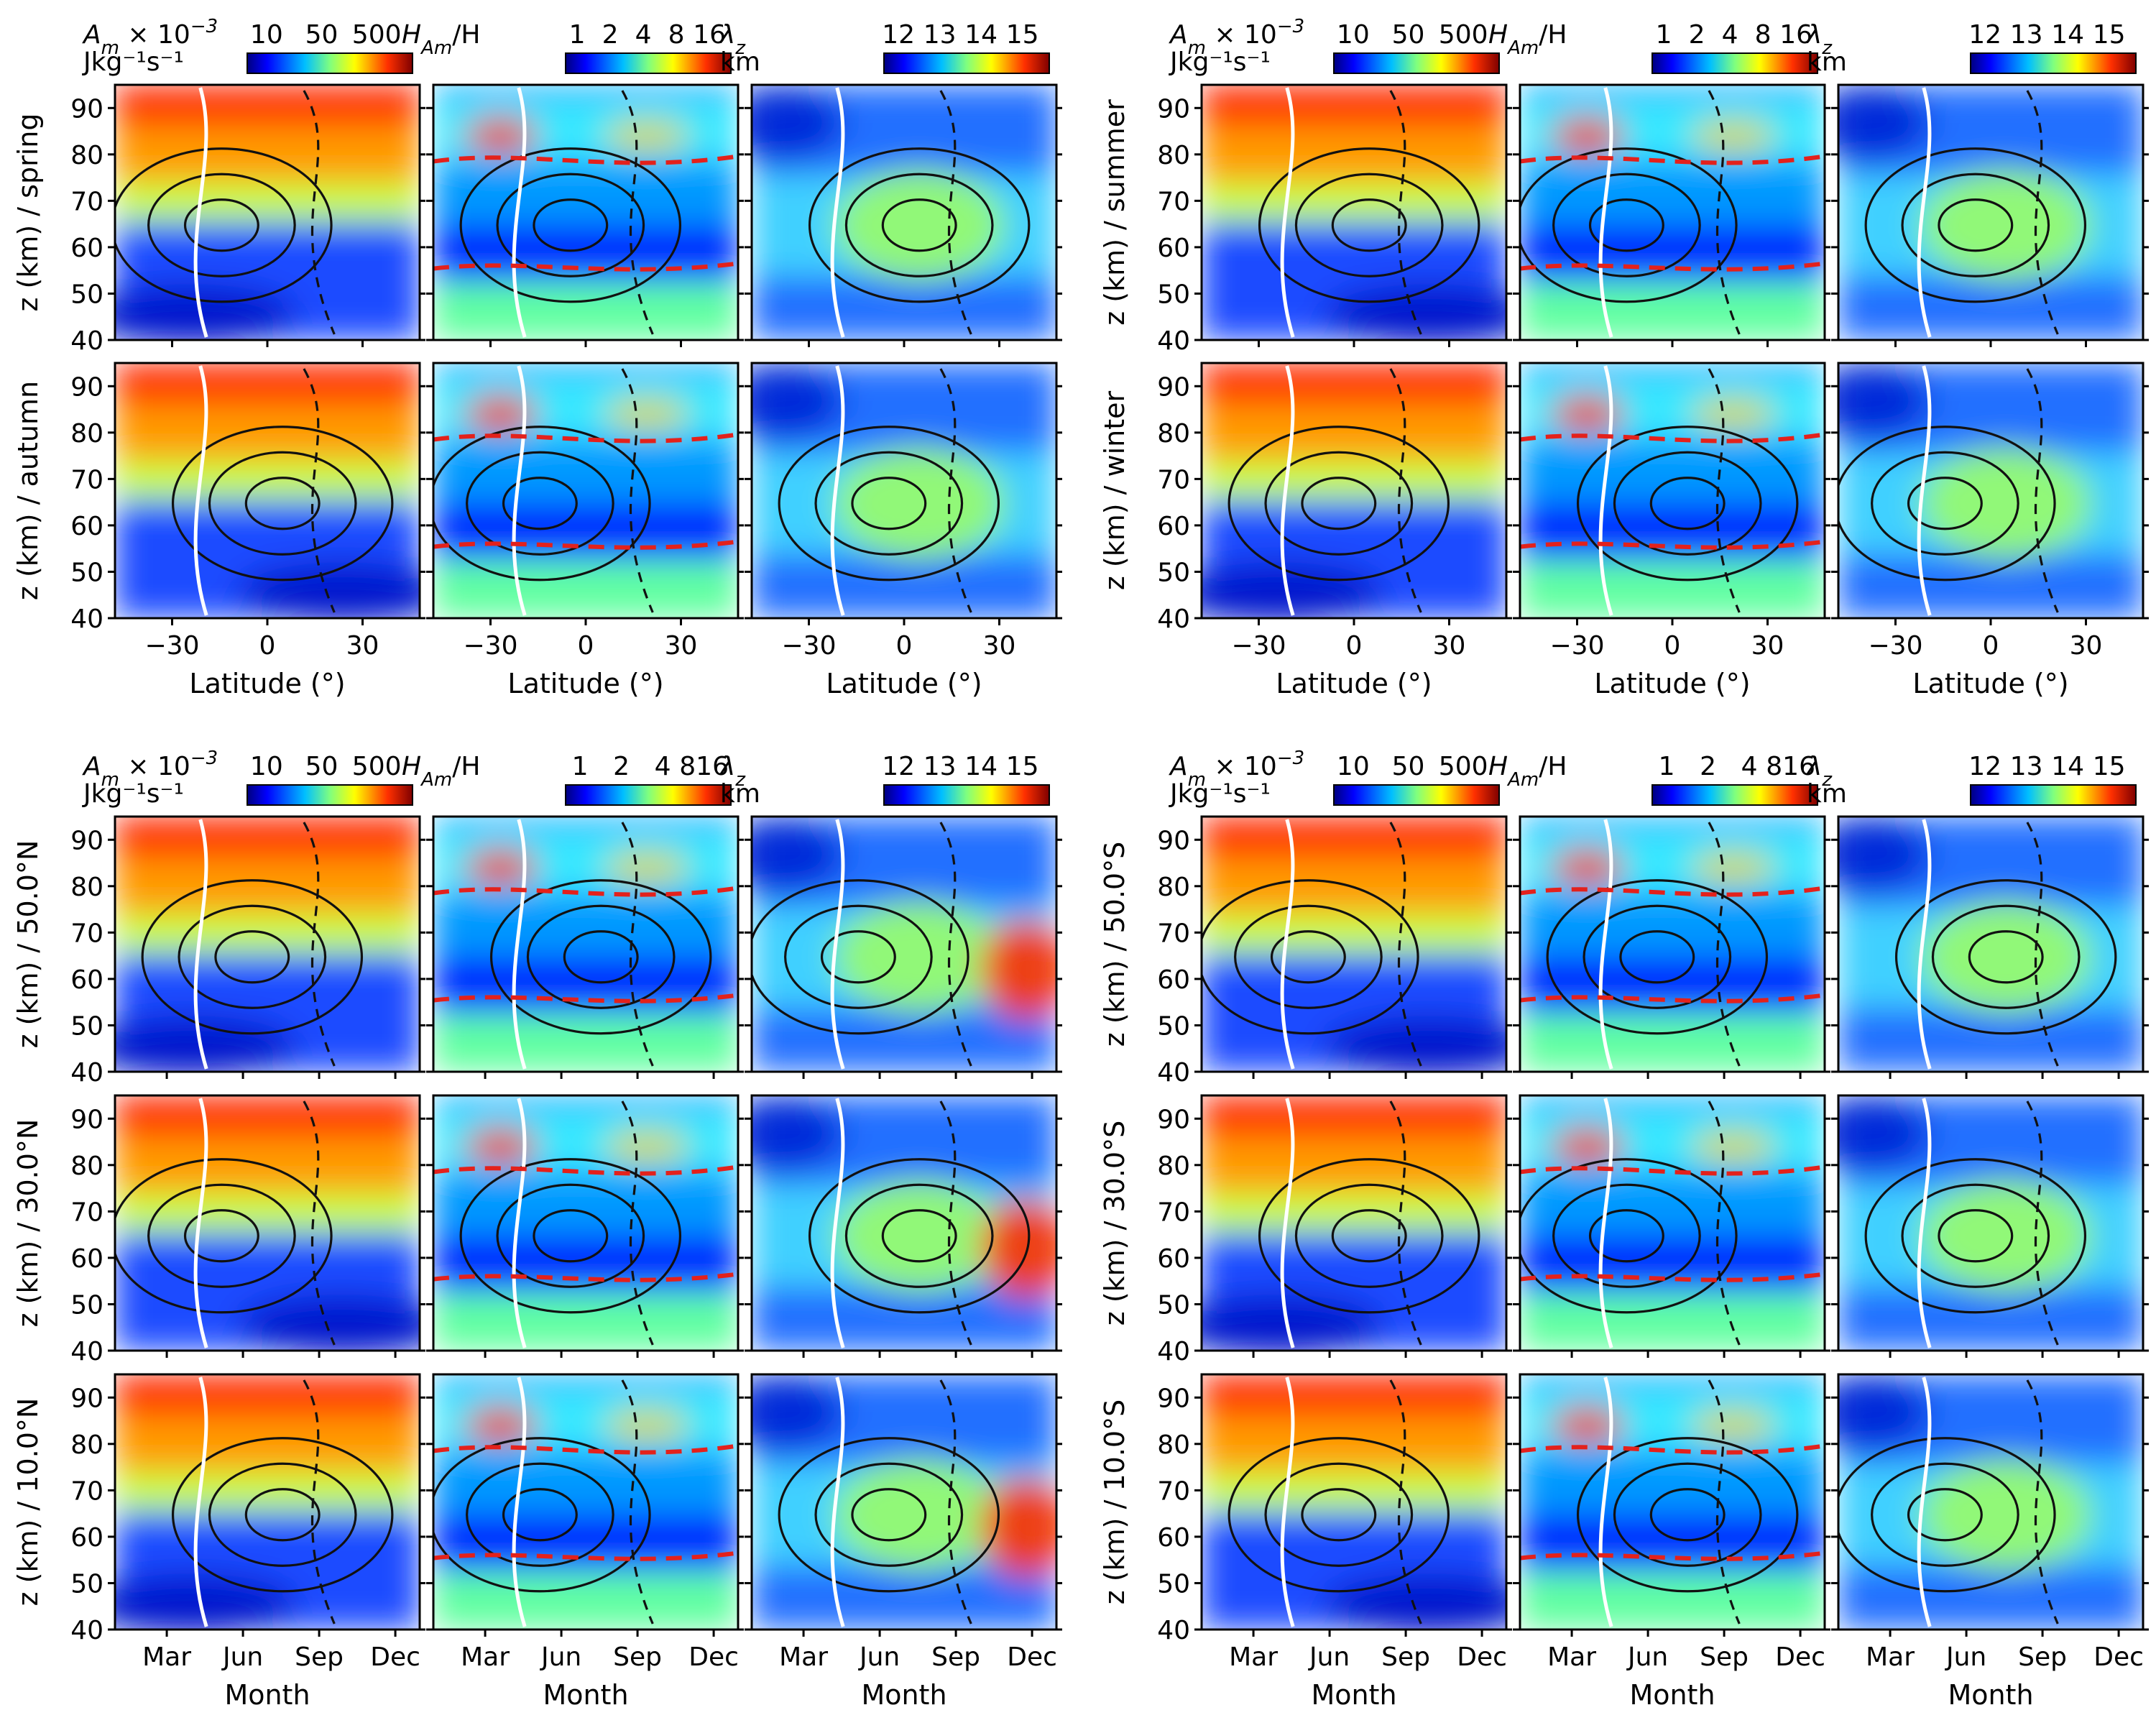 This screenshot has height=1728, width=2156. What do you see at coordinates (2067, 35) in the screenshot?
I see `colorbar-tick-label: 14` at bounding box center [2067, 35].